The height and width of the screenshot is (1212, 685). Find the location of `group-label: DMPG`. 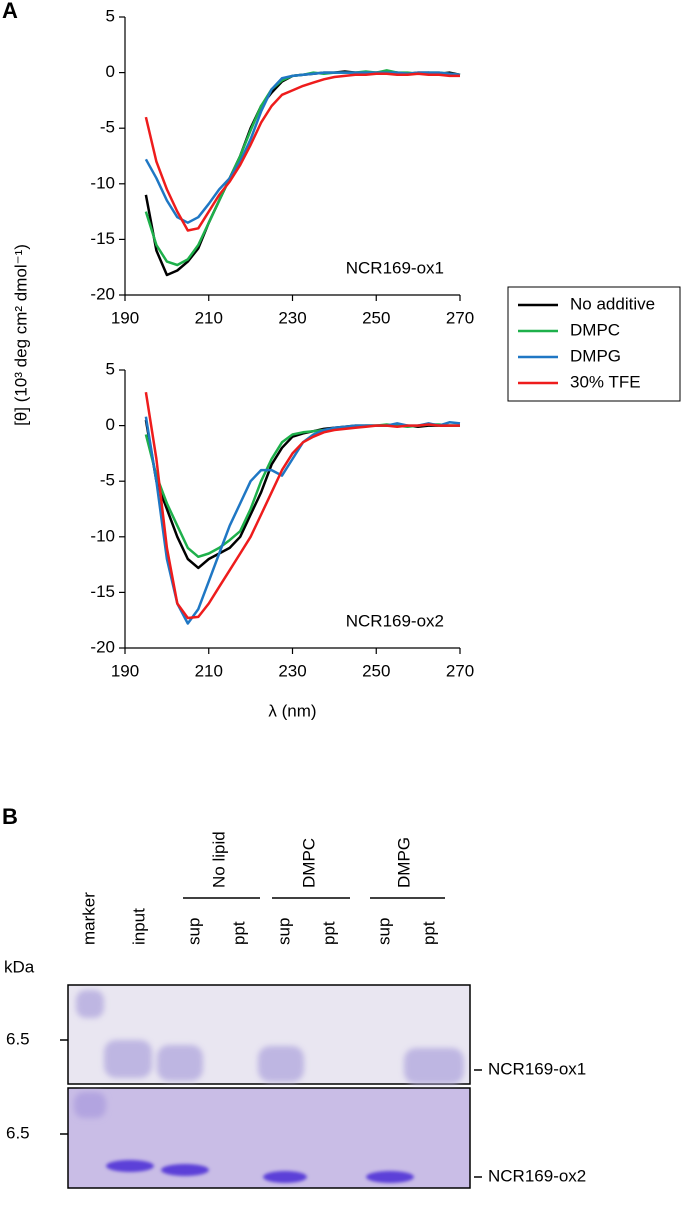

group-label: DMPG is located at coordinates (403, 862).